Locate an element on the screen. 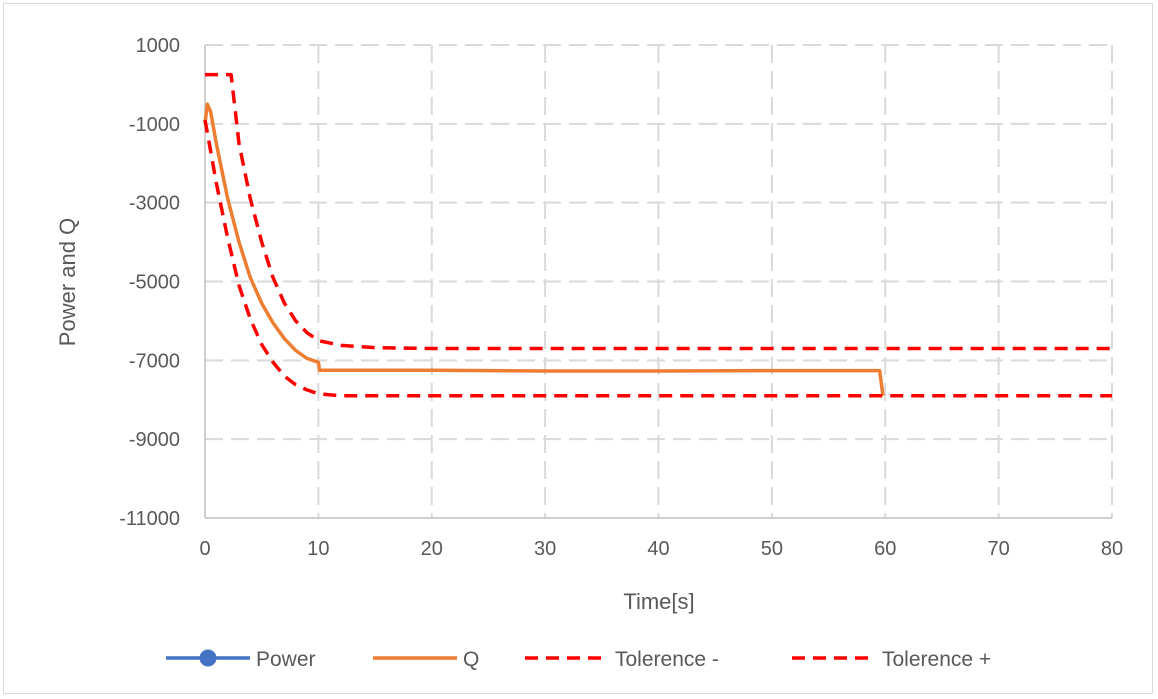 This screenshot has width=1158, height=699. y-tick-label: -3000 is located at coordinates (154, 204).